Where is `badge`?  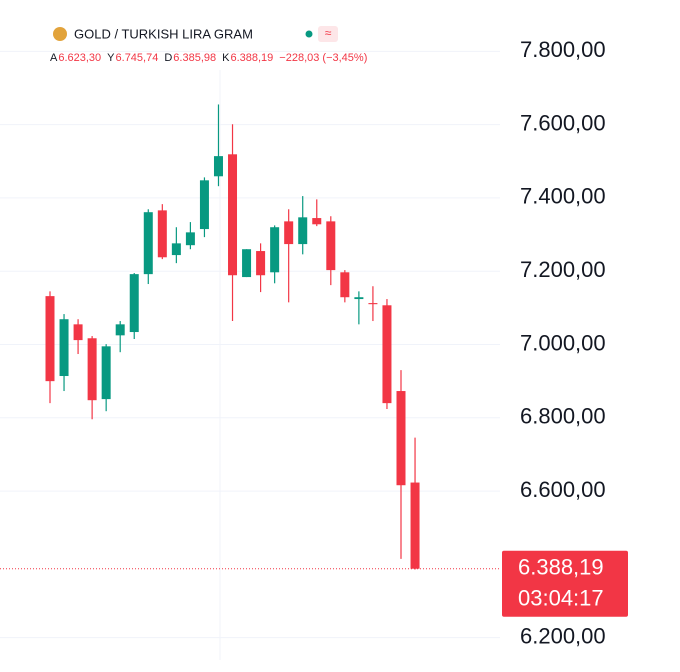
badge is located at coordinates (328, 34).